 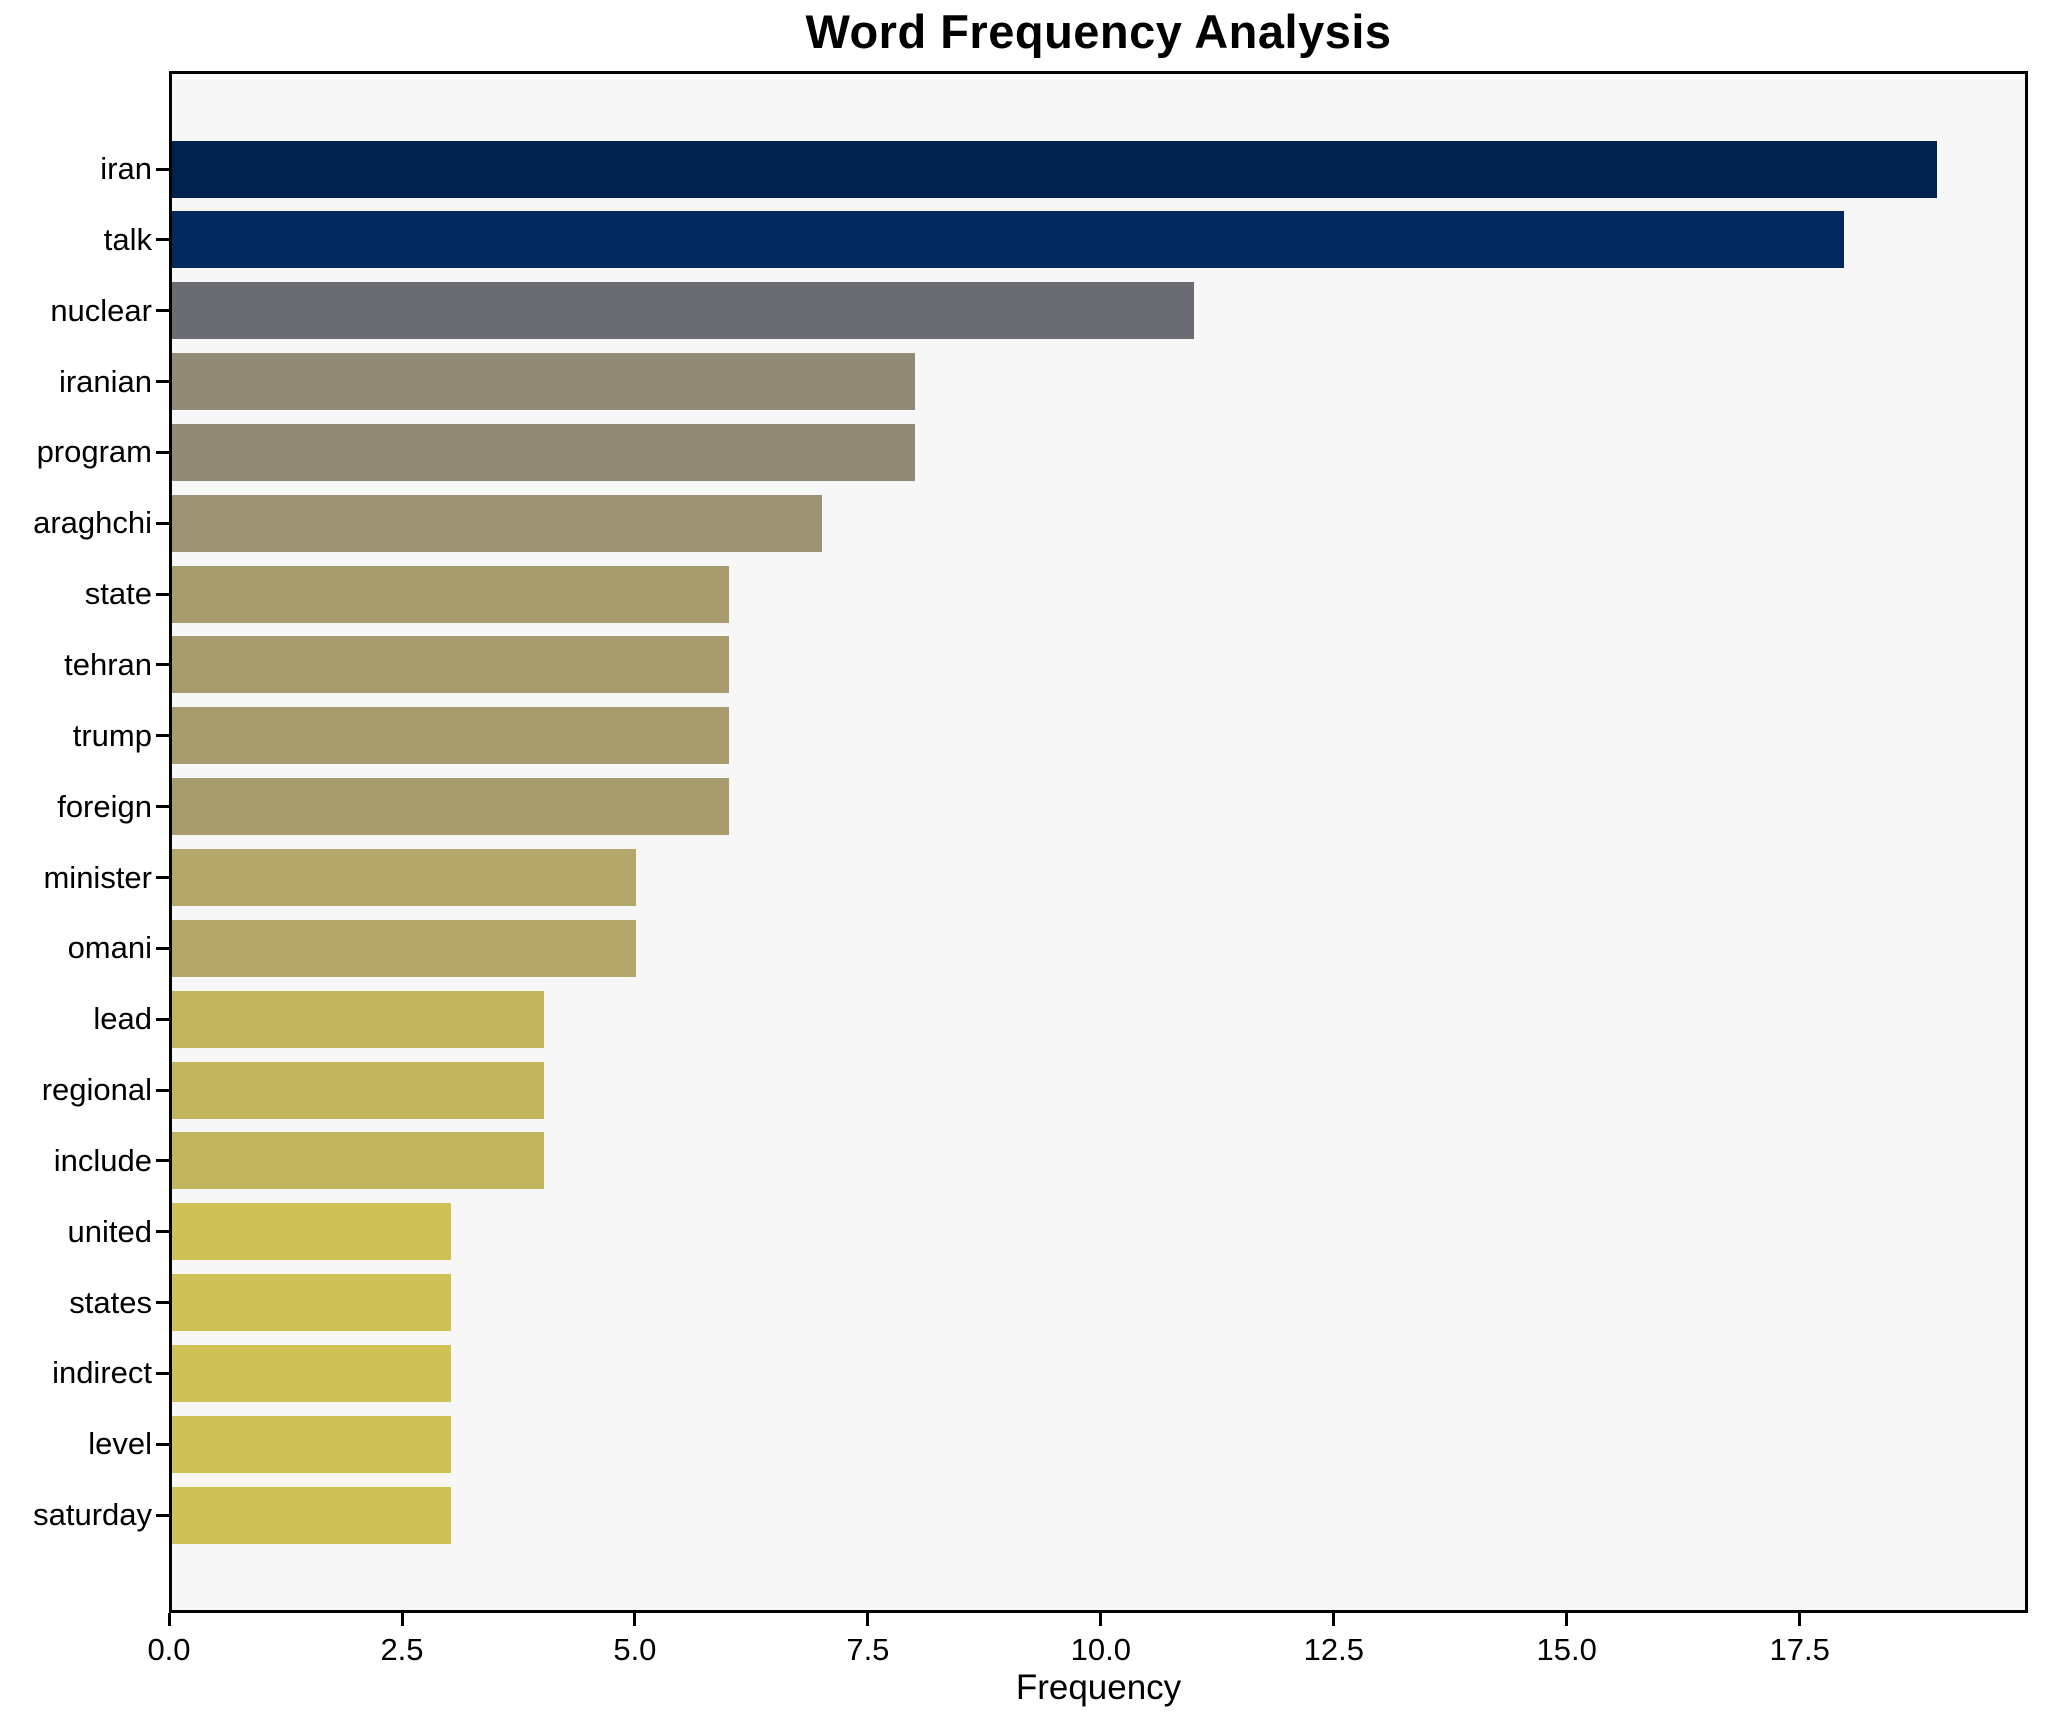 I want to click on xtick-label-12.5: 12.5, so click(x=1333, y=1649).